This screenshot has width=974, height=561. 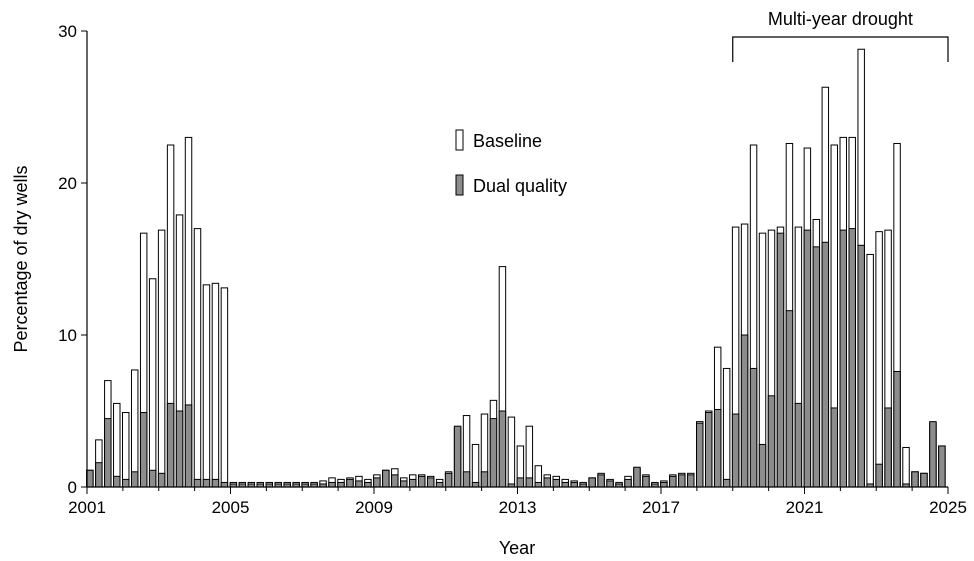 I want to click on x-tick-label: 2001, so click(x=87, y=507).